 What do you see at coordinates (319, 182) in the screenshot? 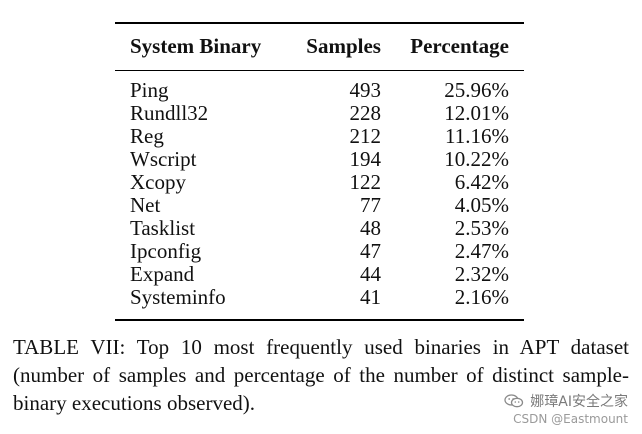
I see `table-row: Xcopy 122 6.42%` at bounding box center [319, 182].